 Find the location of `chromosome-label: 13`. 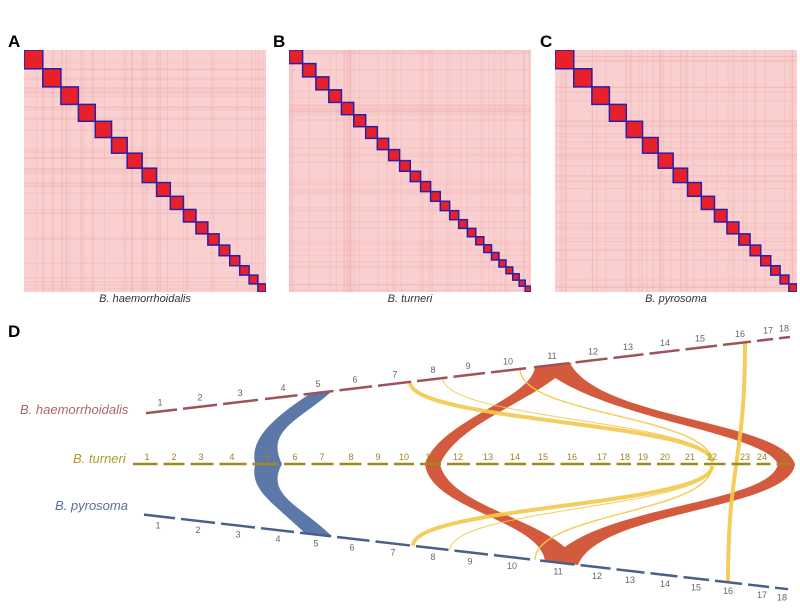

chromosome-label: 13 is located at coordinates (630, 580).